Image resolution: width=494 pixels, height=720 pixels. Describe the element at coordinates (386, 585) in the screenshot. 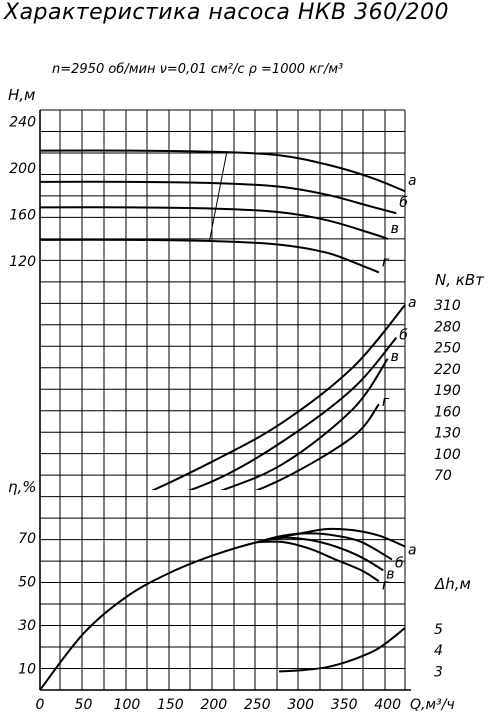

I see `efficiency-curve-label: г` at that location.